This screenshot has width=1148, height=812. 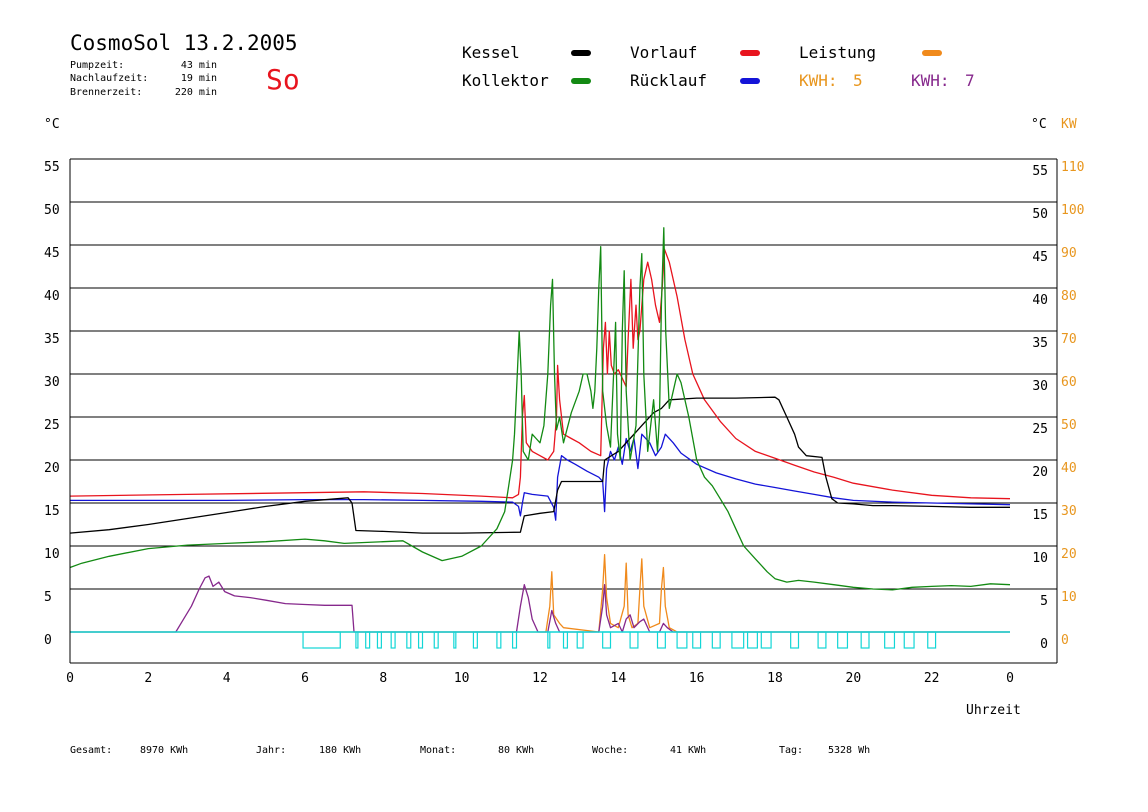 I want to click on footer-tag-label: Tag:, so click(x=791, y=750).